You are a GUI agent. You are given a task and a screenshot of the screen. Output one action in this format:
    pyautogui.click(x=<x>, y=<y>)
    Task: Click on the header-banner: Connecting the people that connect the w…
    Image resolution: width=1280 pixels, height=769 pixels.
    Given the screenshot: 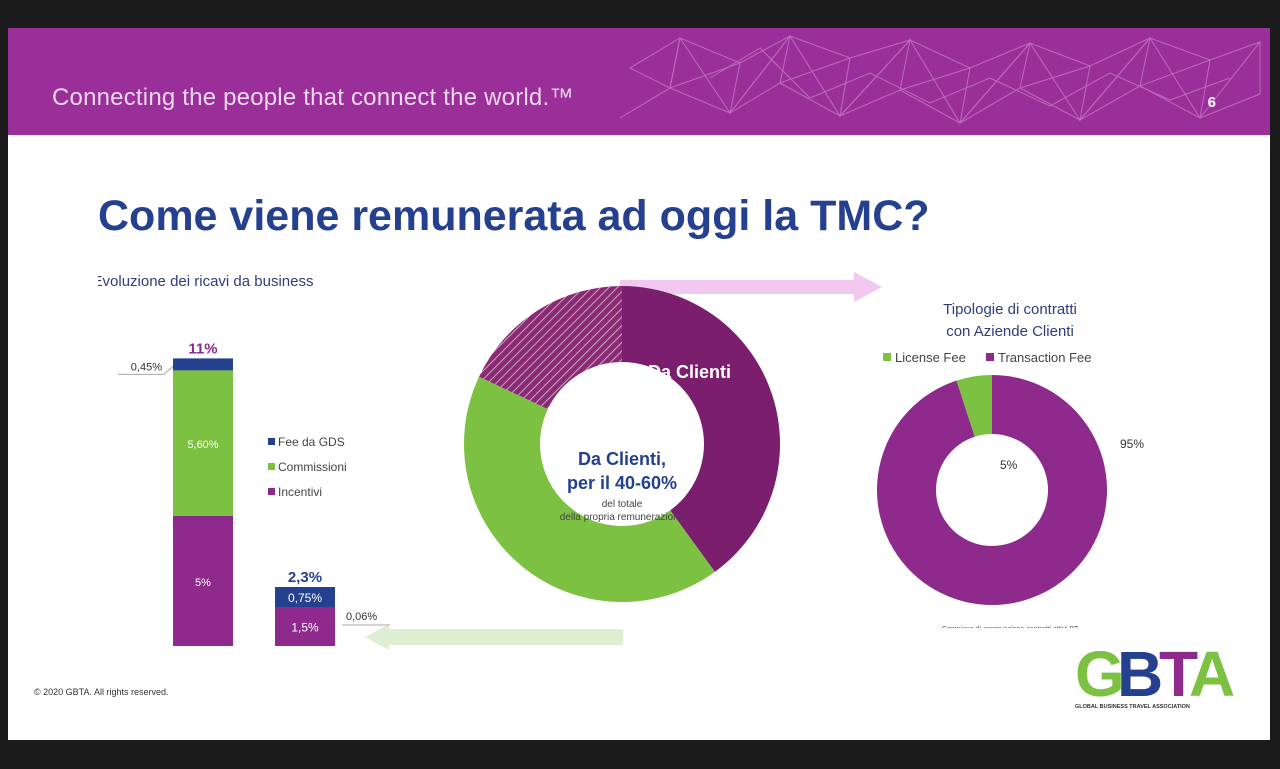 What is the action you would take?
    pyautogui.click(x=639, y=81)
    